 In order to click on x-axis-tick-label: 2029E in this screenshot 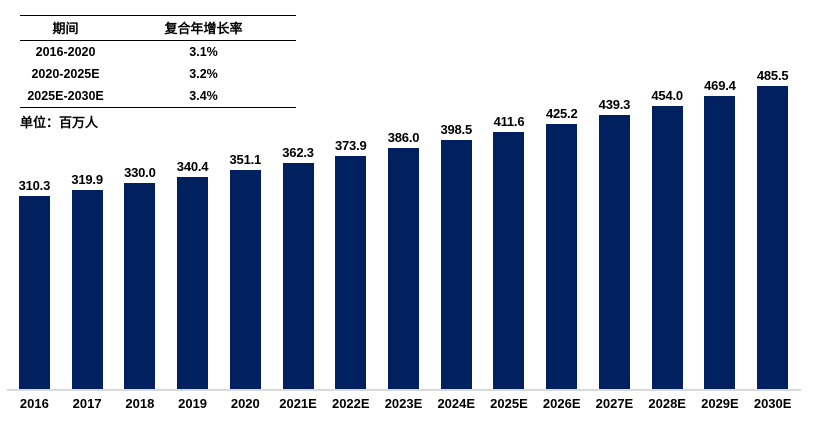, I will do `click(720, 403)`.